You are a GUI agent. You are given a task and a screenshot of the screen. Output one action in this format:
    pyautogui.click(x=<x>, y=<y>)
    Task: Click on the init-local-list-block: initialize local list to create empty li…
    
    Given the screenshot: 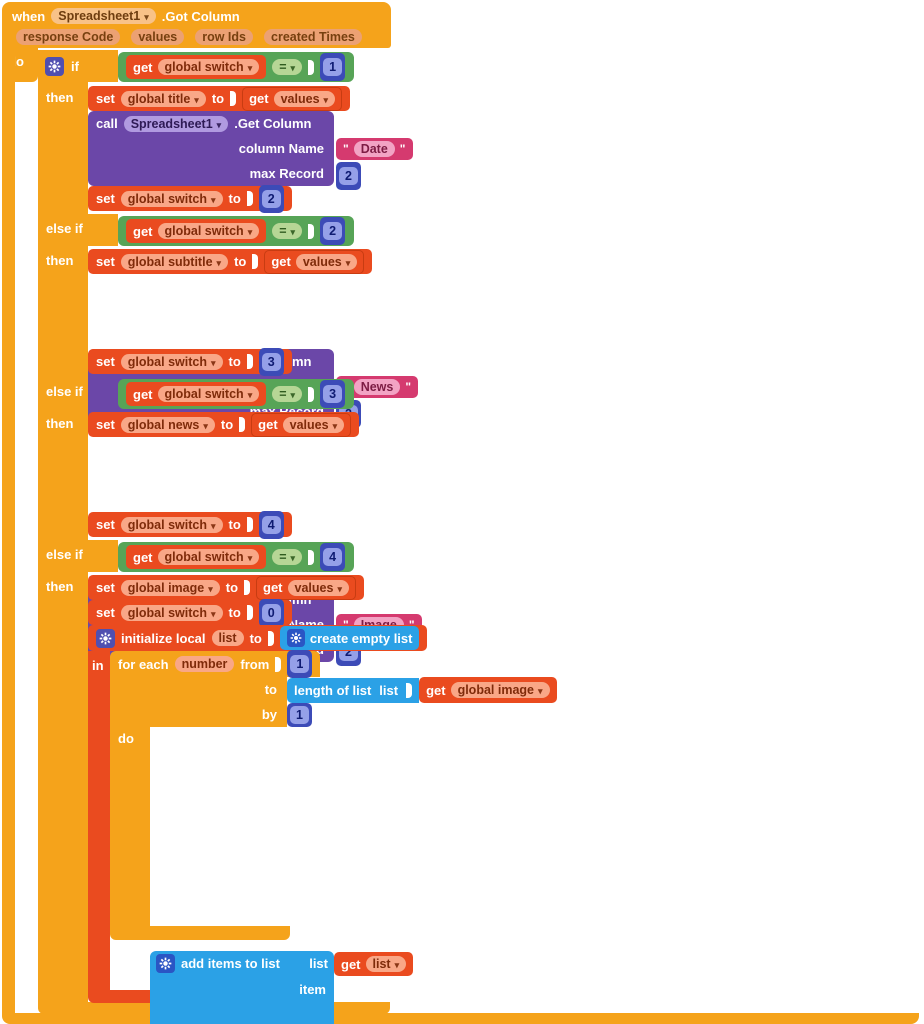 What is the action you would take?
    pyautogui.click(x=258, y=638)
    